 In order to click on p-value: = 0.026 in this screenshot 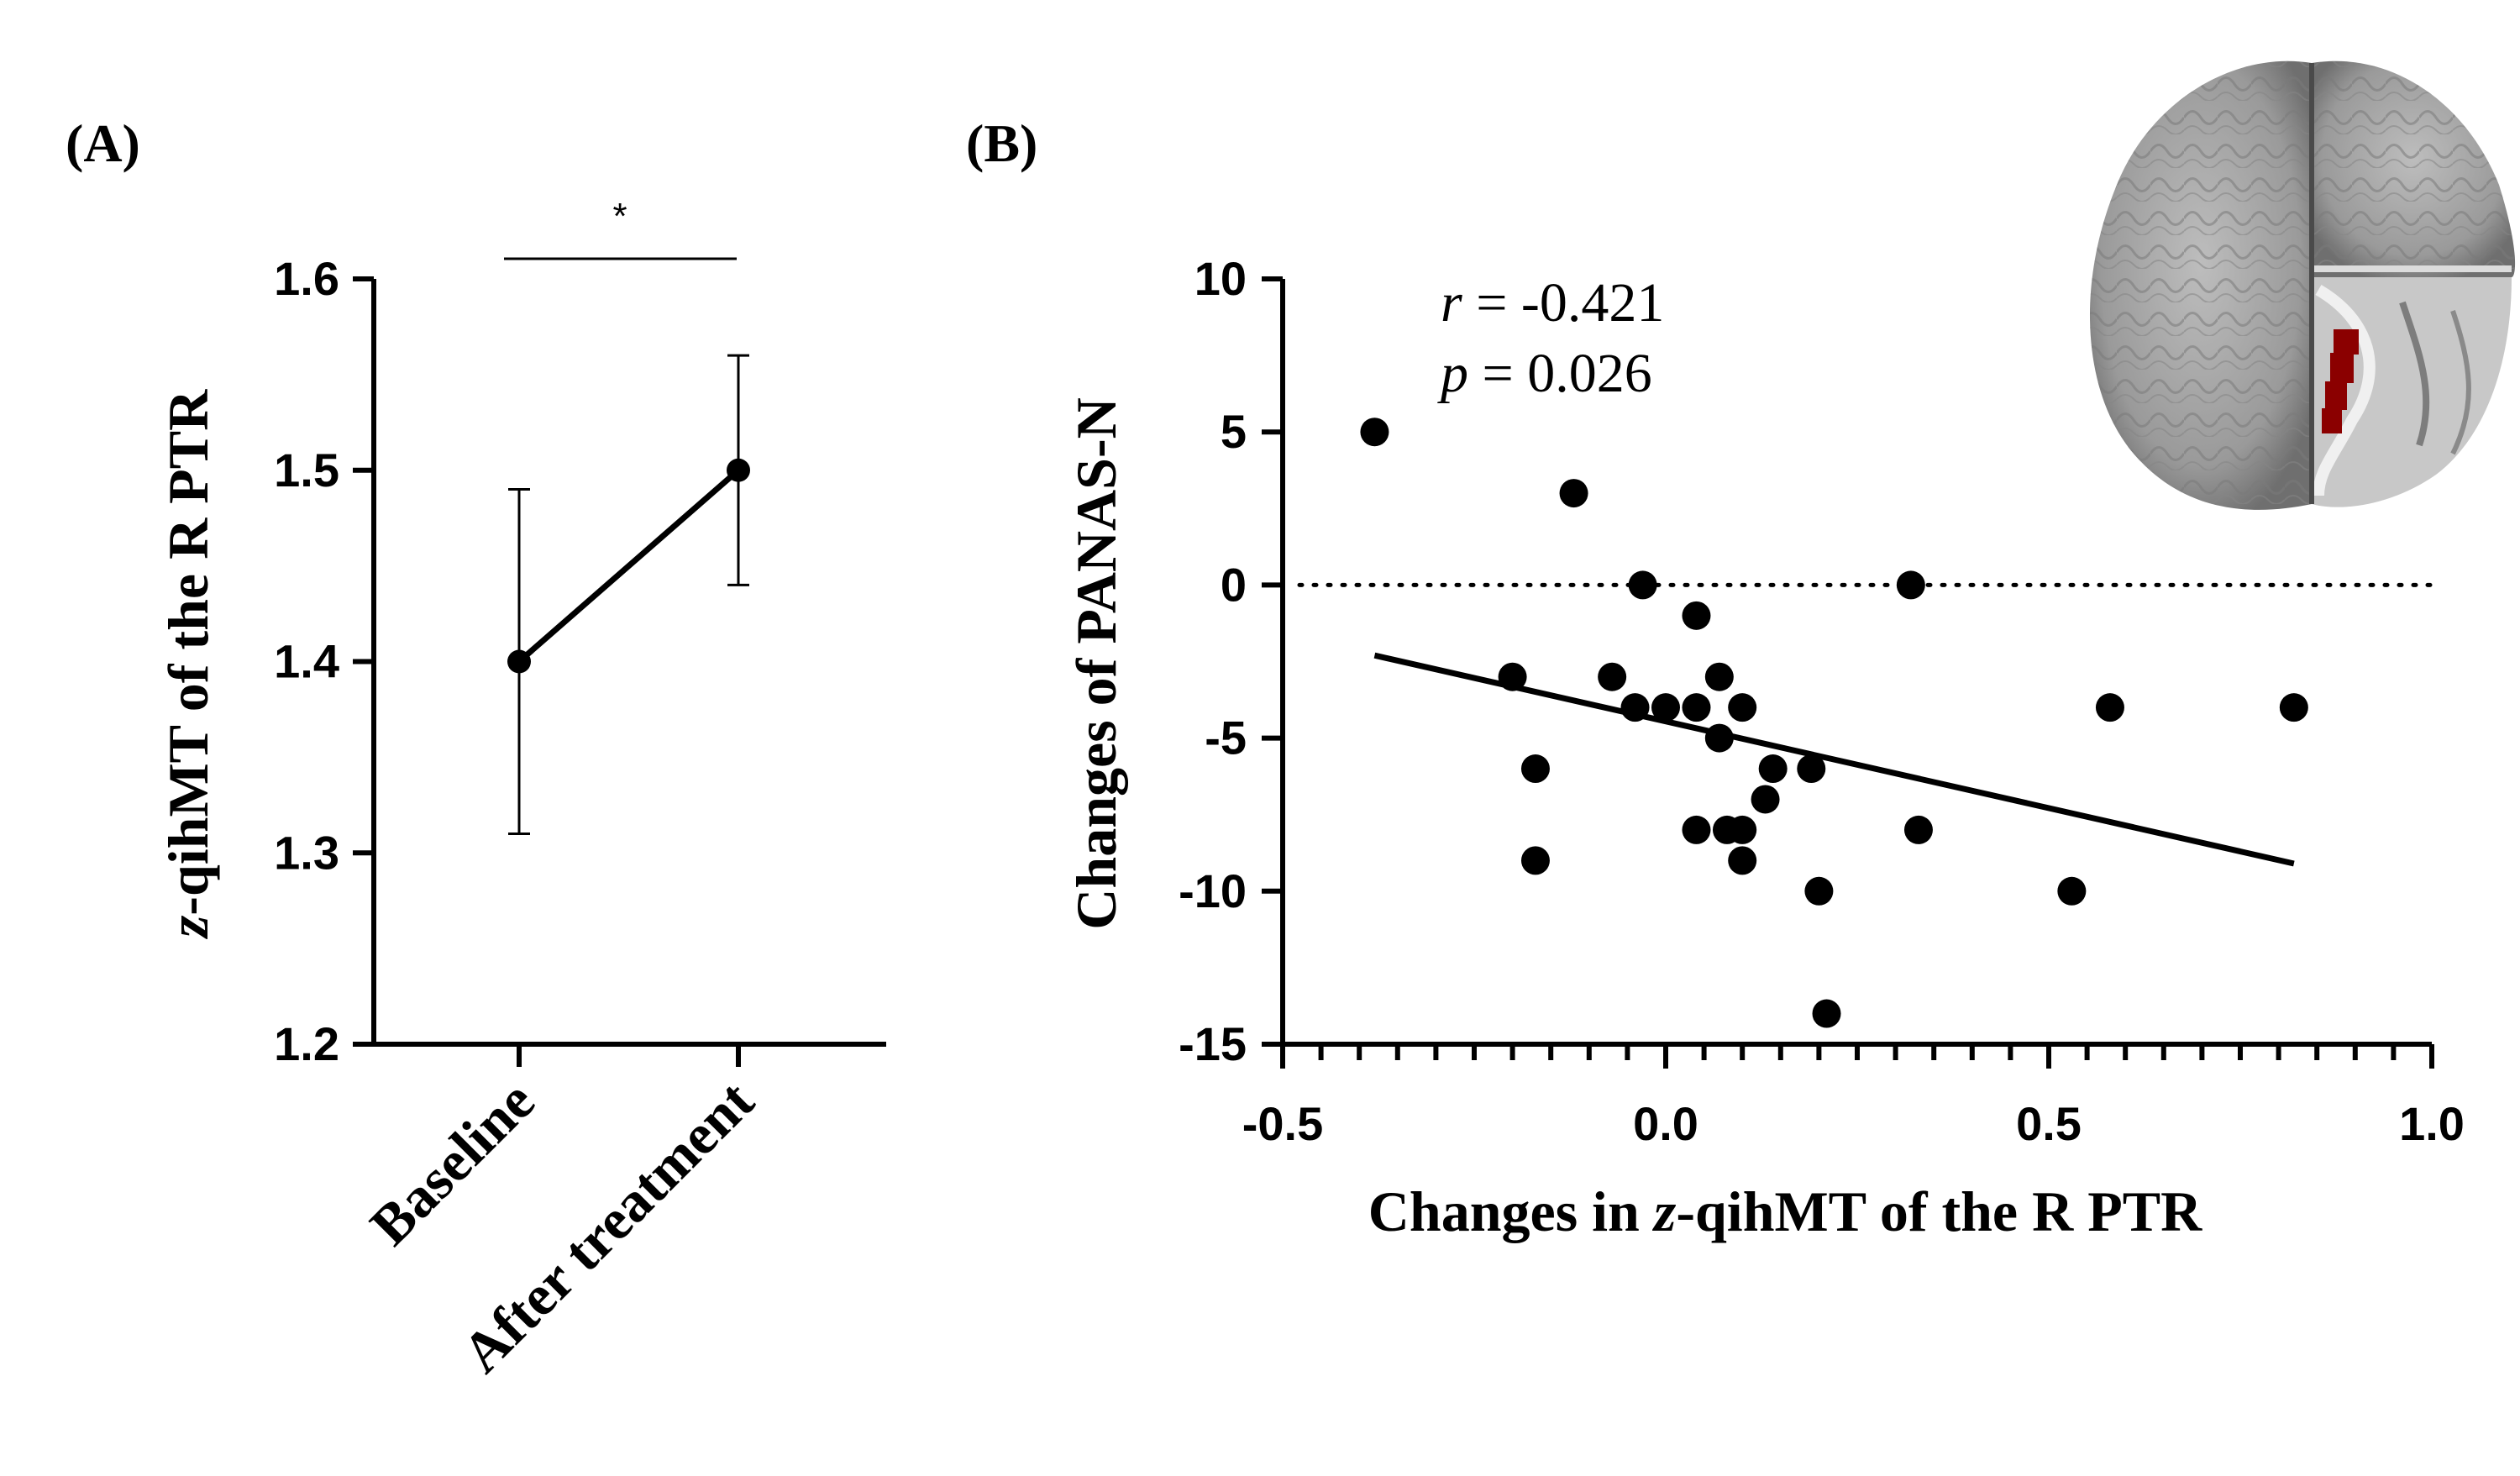, I will do `click(1560, 373)`.